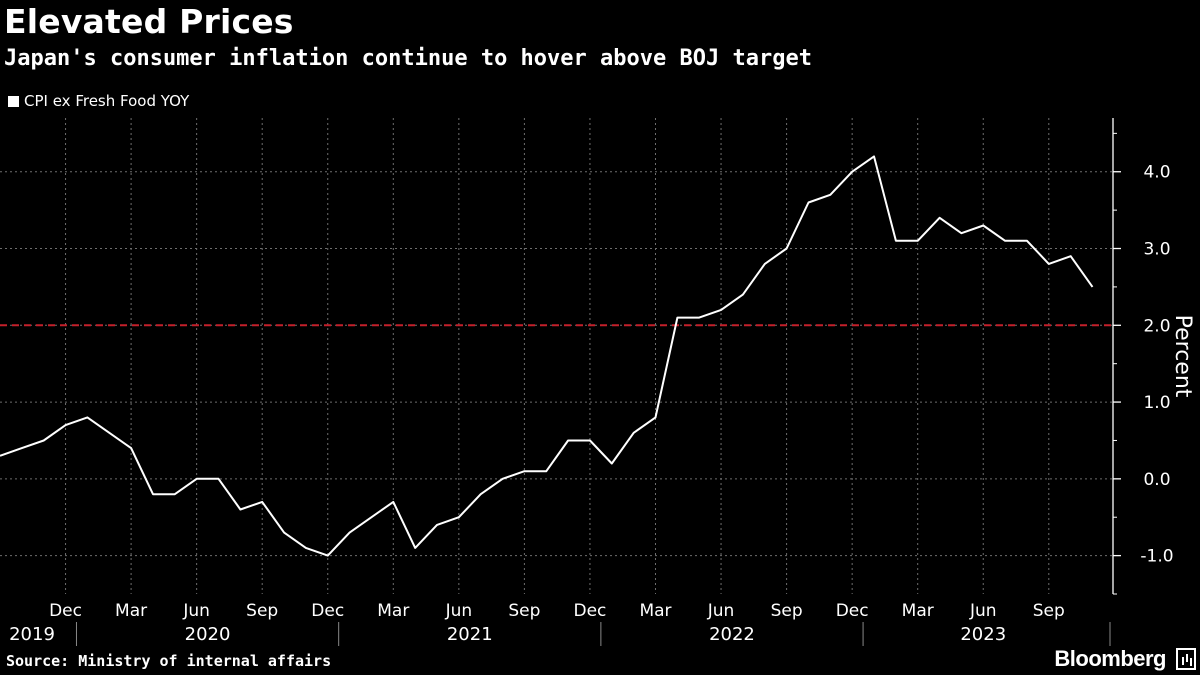 Image resolution: width=1200 pixels, height=675 pixels. Describe the element at coordinates (1156, 250) in the screenshot. I see `y-tick-label: 3.0` at that location.